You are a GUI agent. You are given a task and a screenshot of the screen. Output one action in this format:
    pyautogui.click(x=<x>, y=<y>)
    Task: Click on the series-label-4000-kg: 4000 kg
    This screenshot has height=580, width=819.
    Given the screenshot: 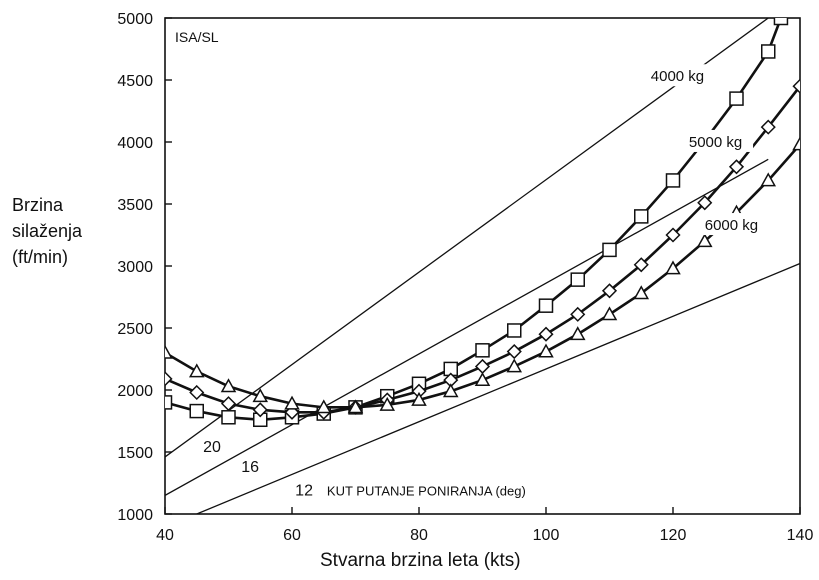 What is the action you would take?
    pyautogui.click(x=677, y=76)
    